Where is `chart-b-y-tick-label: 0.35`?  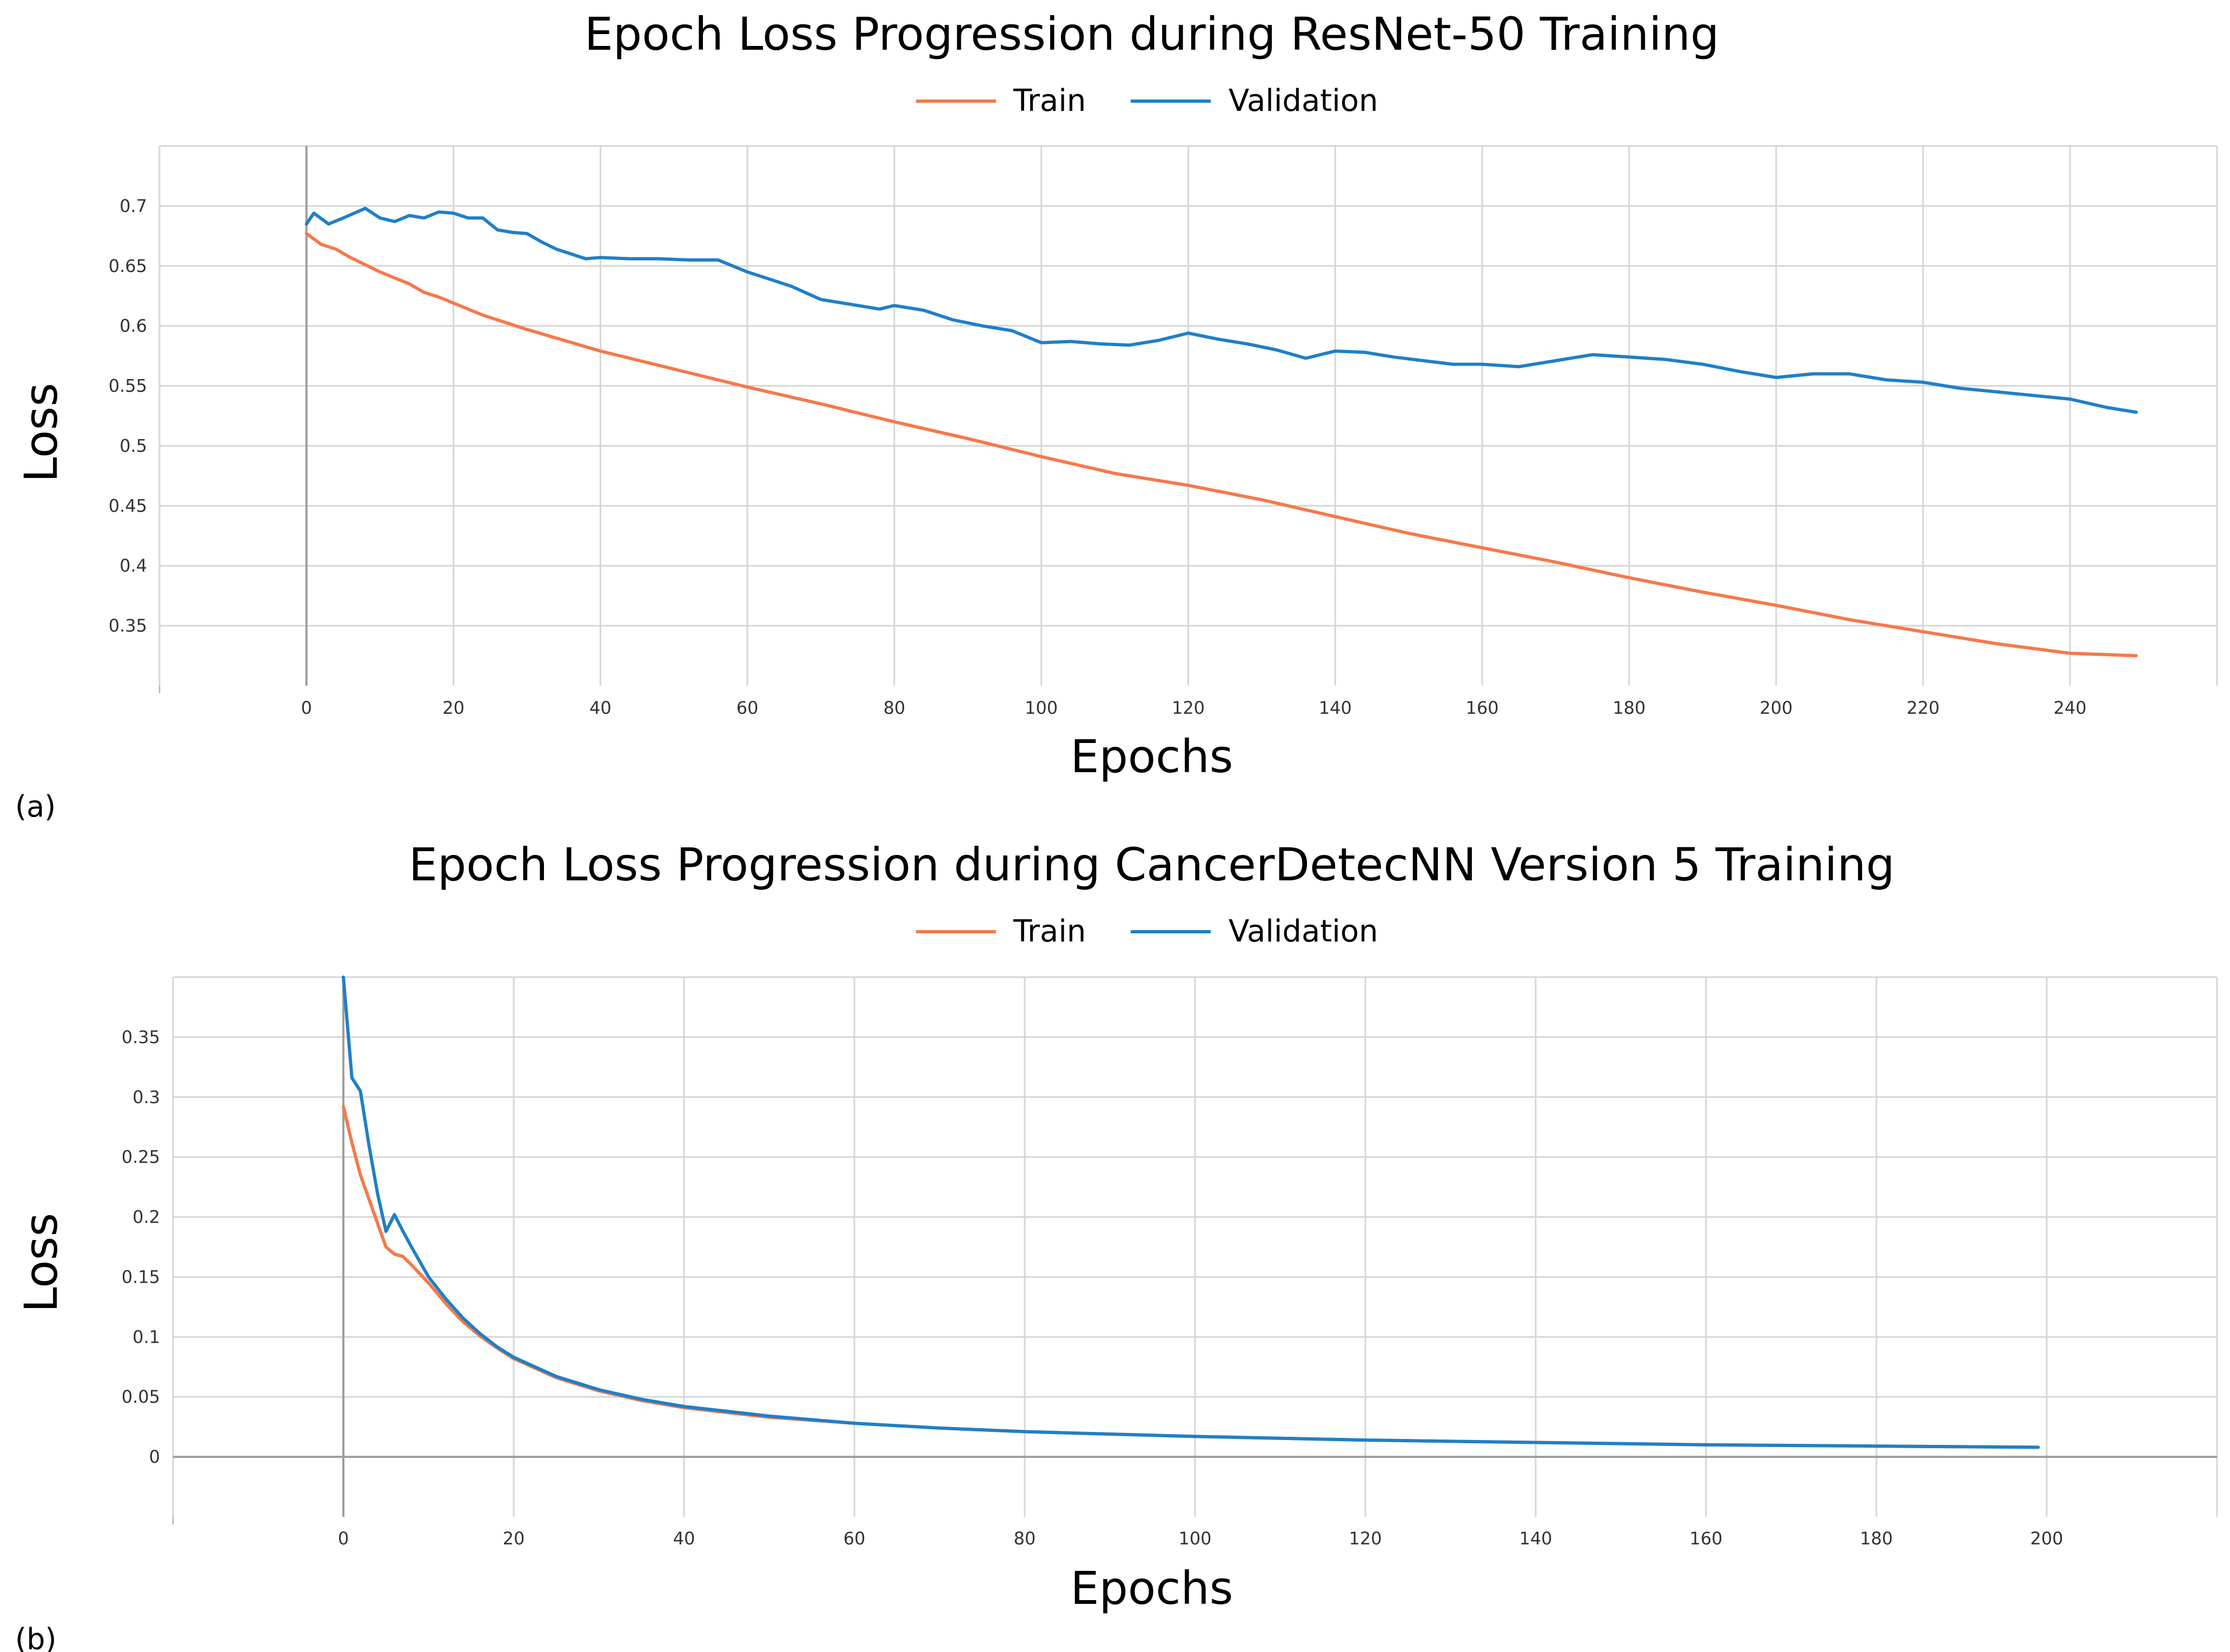 chart-b-y-tick-label: 0.35 is located at coordinates (141, 1037).